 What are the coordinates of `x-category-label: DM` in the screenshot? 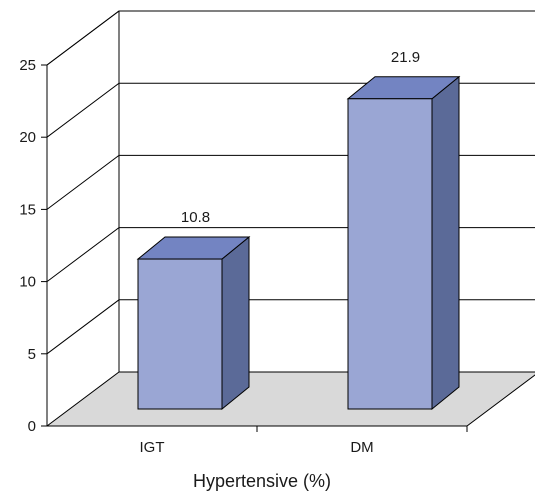 It's located at (361, 447).